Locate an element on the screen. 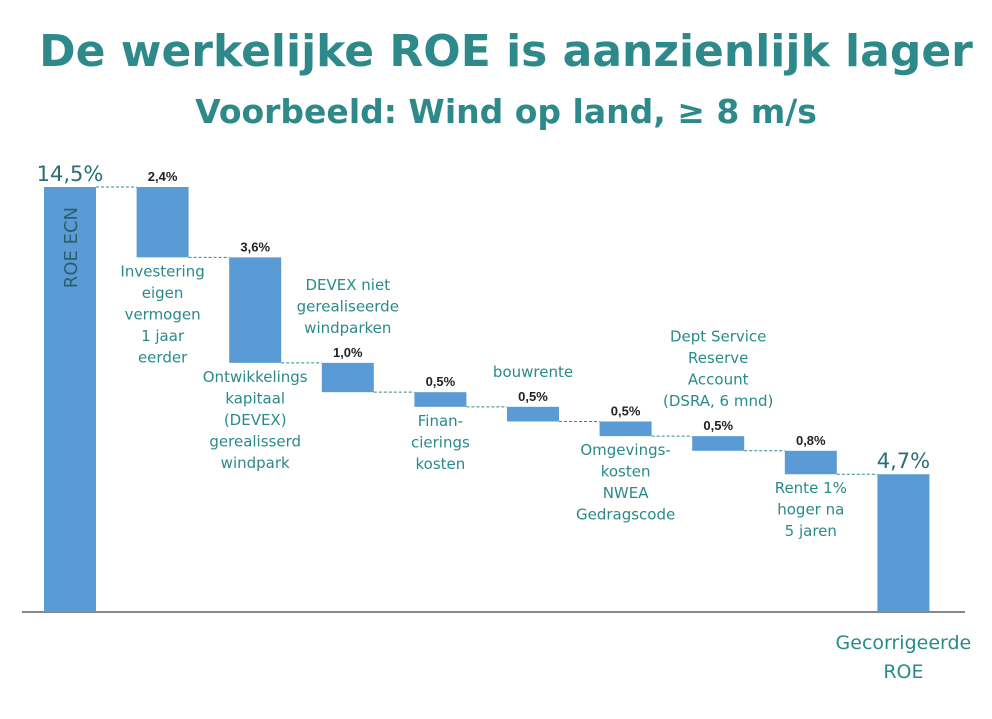 The height and width of the screenshot is (719, 992). category-label-9: Gecorrigeerde ROE is located at coordinates (904, 657).